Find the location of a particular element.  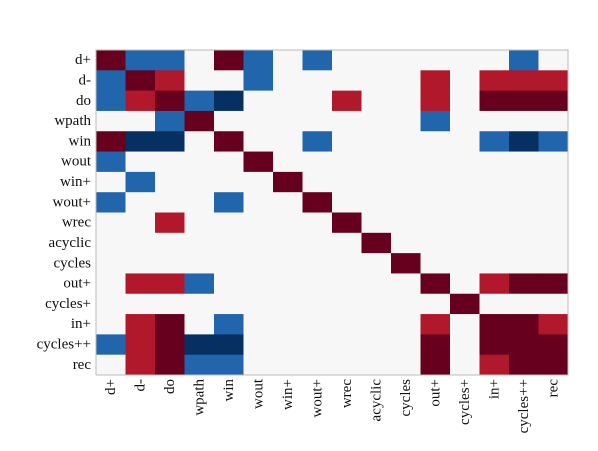

x-tick-label: out+ is located at coordinates (435, 393).